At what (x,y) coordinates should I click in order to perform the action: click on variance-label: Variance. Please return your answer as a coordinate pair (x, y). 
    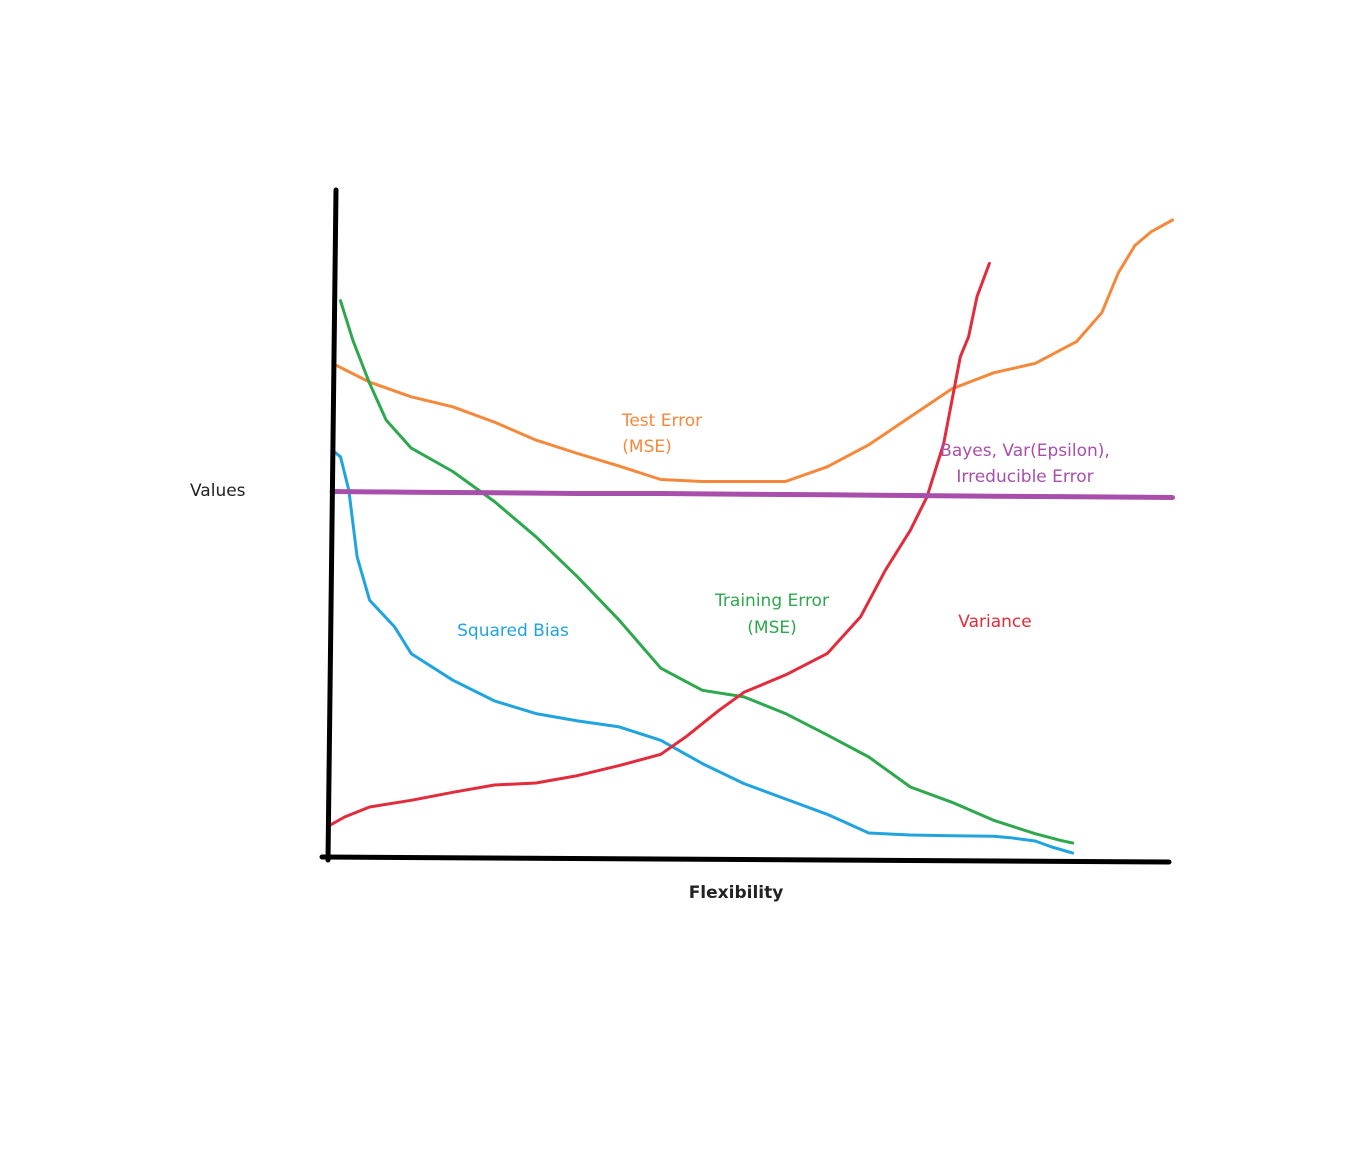
    Looking at the image, I should click on (994, 622).